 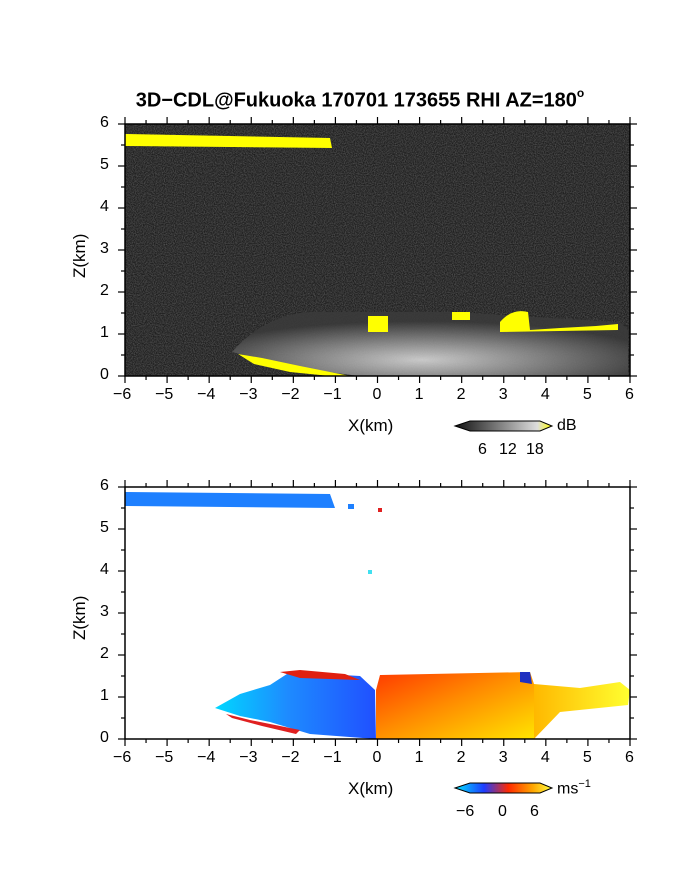 What do you see at coordinates (371, 788) in the screenshot?
I see `velocity-x-axis-label: X(km)` at bounding box center [371, 788].